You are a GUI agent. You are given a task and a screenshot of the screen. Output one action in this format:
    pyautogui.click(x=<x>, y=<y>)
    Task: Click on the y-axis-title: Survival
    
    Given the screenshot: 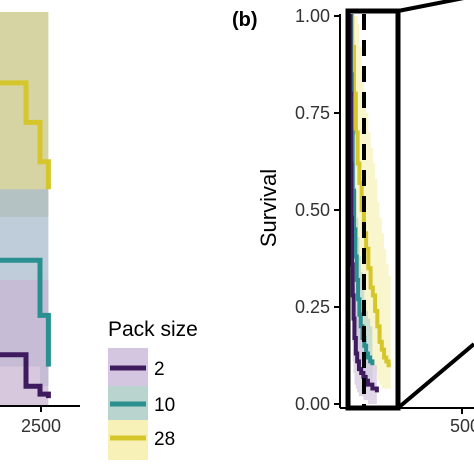 What is the action you would take?
    pyautogui.click(x=268, y=208)
    